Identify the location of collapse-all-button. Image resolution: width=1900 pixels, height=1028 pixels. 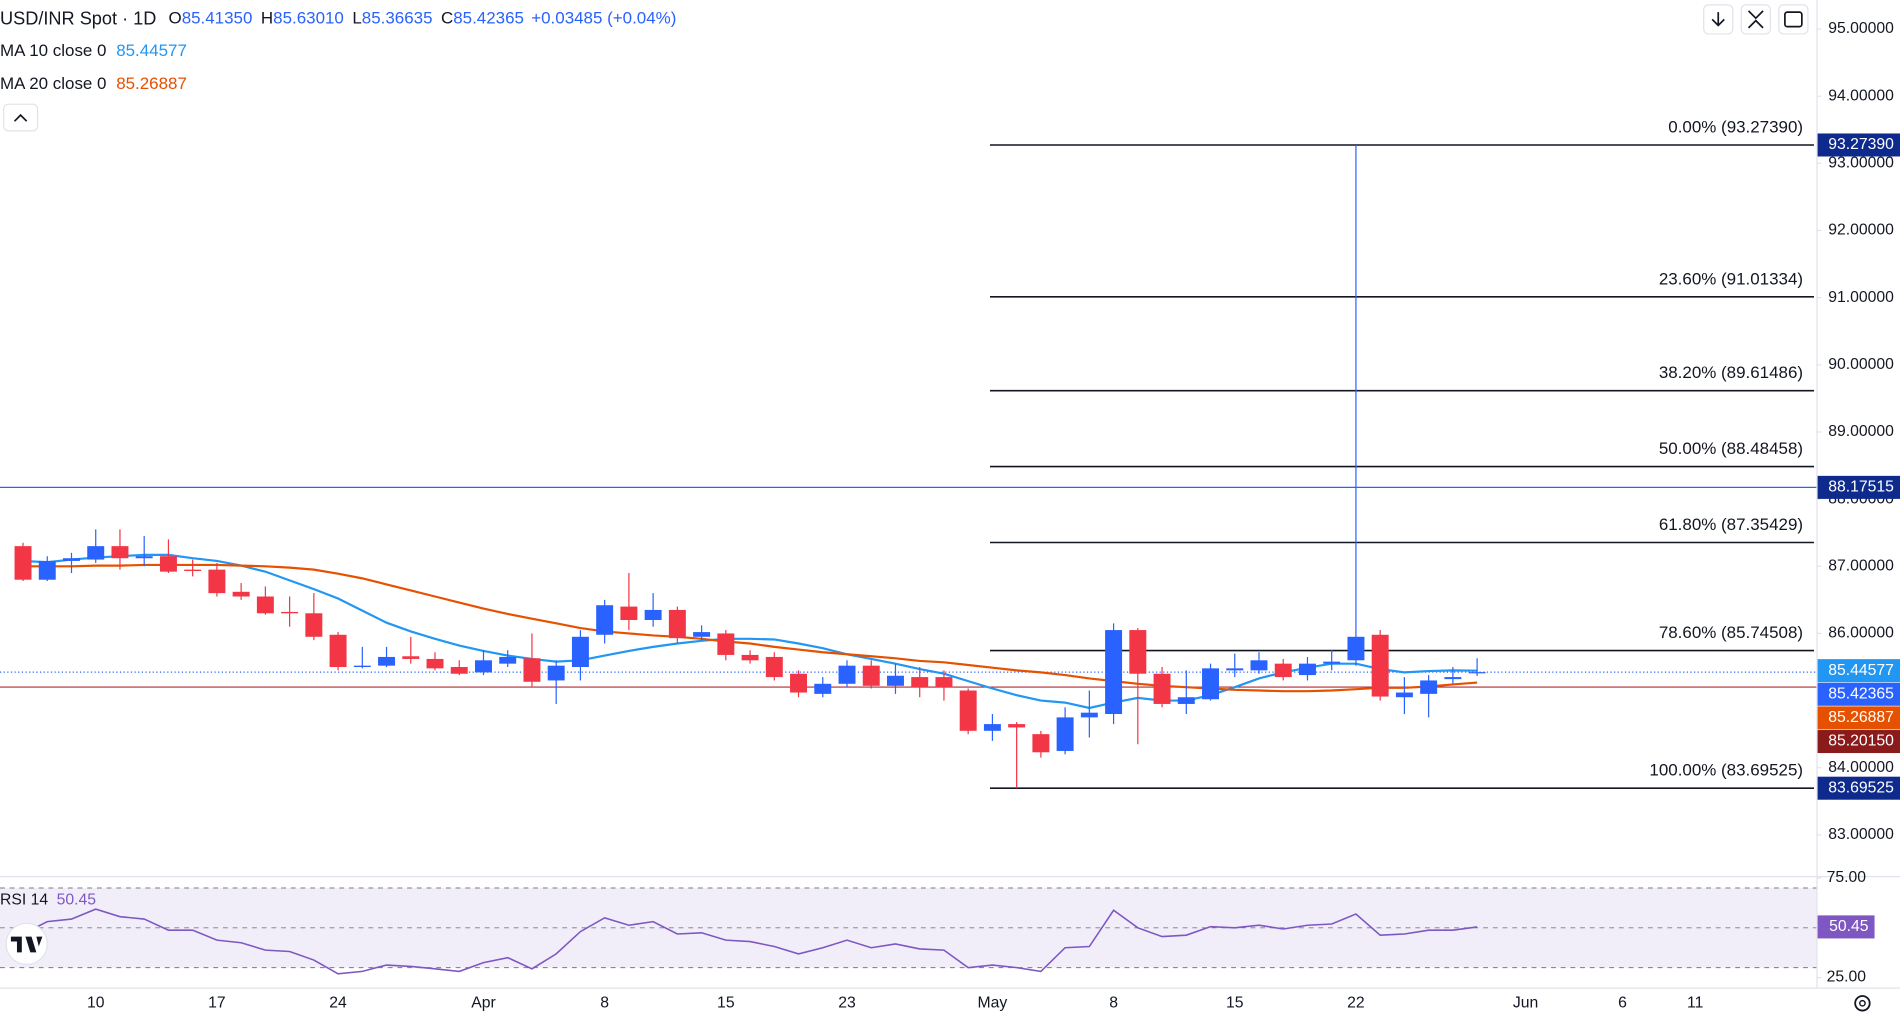
(1755, 19).